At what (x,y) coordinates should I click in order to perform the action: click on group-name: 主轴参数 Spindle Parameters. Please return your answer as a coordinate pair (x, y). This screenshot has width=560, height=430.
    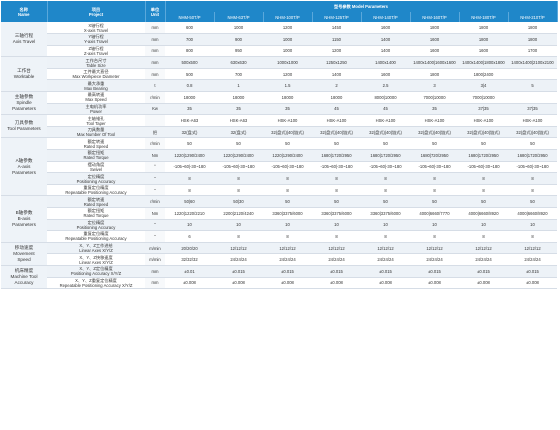
    Looking at the image, I should click on (24, 103).